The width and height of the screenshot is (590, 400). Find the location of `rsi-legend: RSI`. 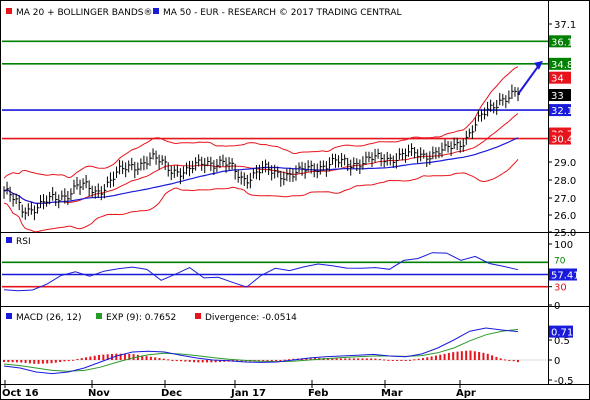

rsi-legend: RSI is located at coordinates (18, 242).